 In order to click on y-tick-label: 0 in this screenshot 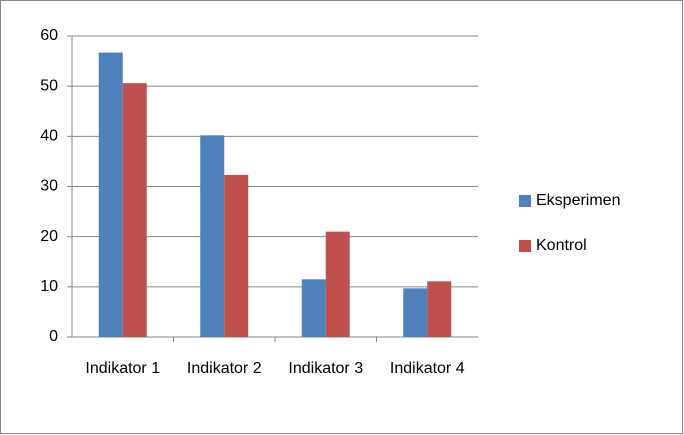, I will do `click(53, 336)`.